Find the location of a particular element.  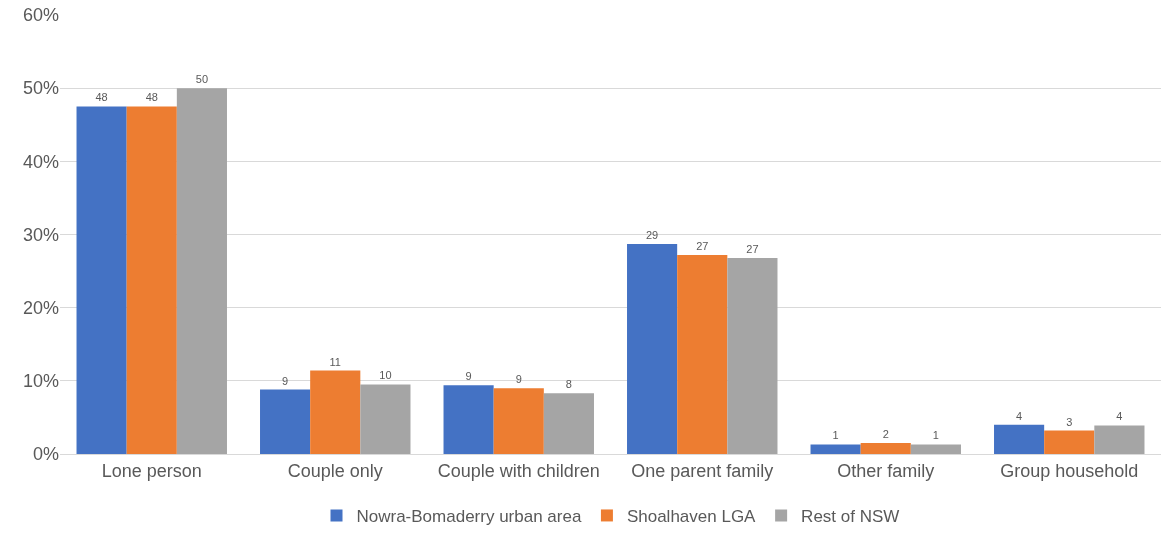

y-tick-label: 50% is located at coordinates (40, 88).